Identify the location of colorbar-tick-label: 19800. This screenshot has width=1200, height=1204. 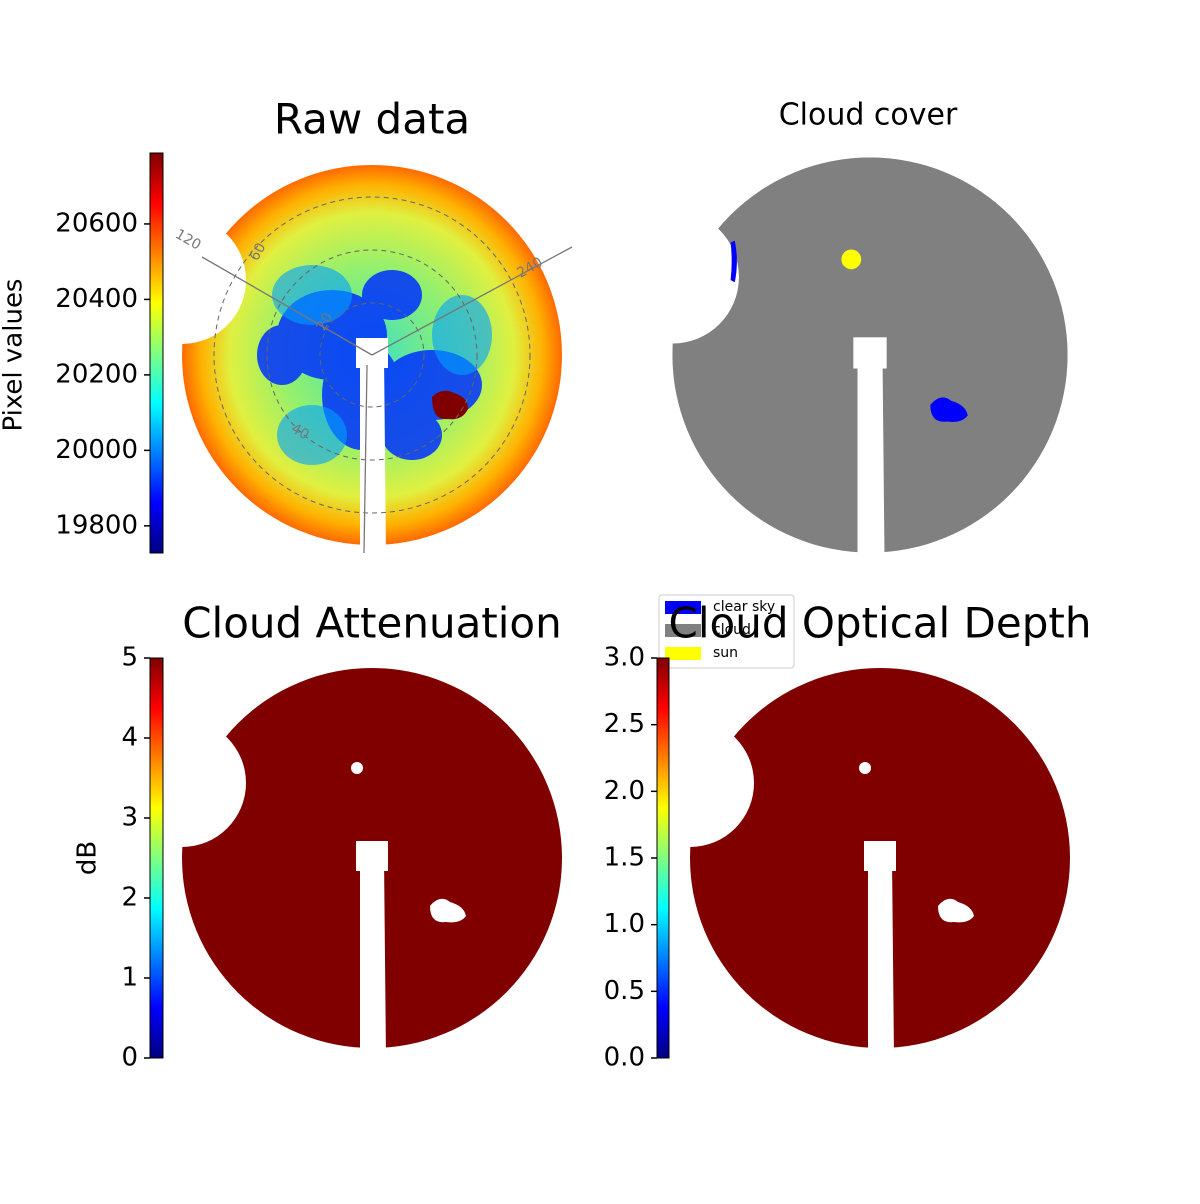
(96, 525).